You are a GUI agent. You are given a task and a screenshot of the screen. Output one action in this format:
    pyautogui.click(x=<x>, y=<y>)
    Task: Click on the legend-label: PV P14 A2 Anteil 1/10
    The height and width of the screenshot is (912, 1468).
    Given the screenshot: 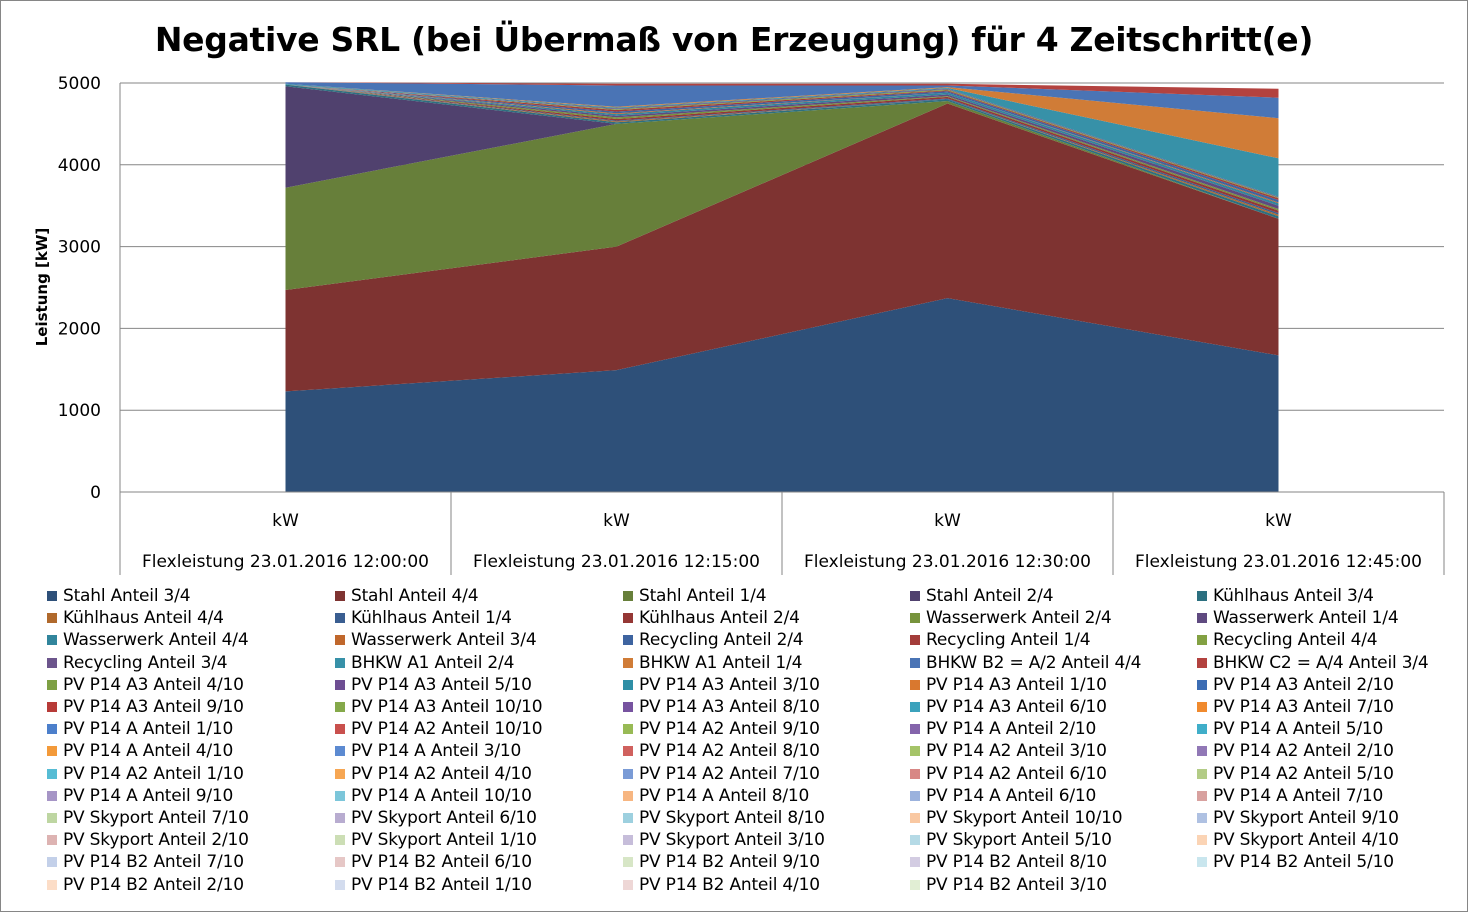 What is the action you would take?
    pyautogui.click(x=153, y=773)
    